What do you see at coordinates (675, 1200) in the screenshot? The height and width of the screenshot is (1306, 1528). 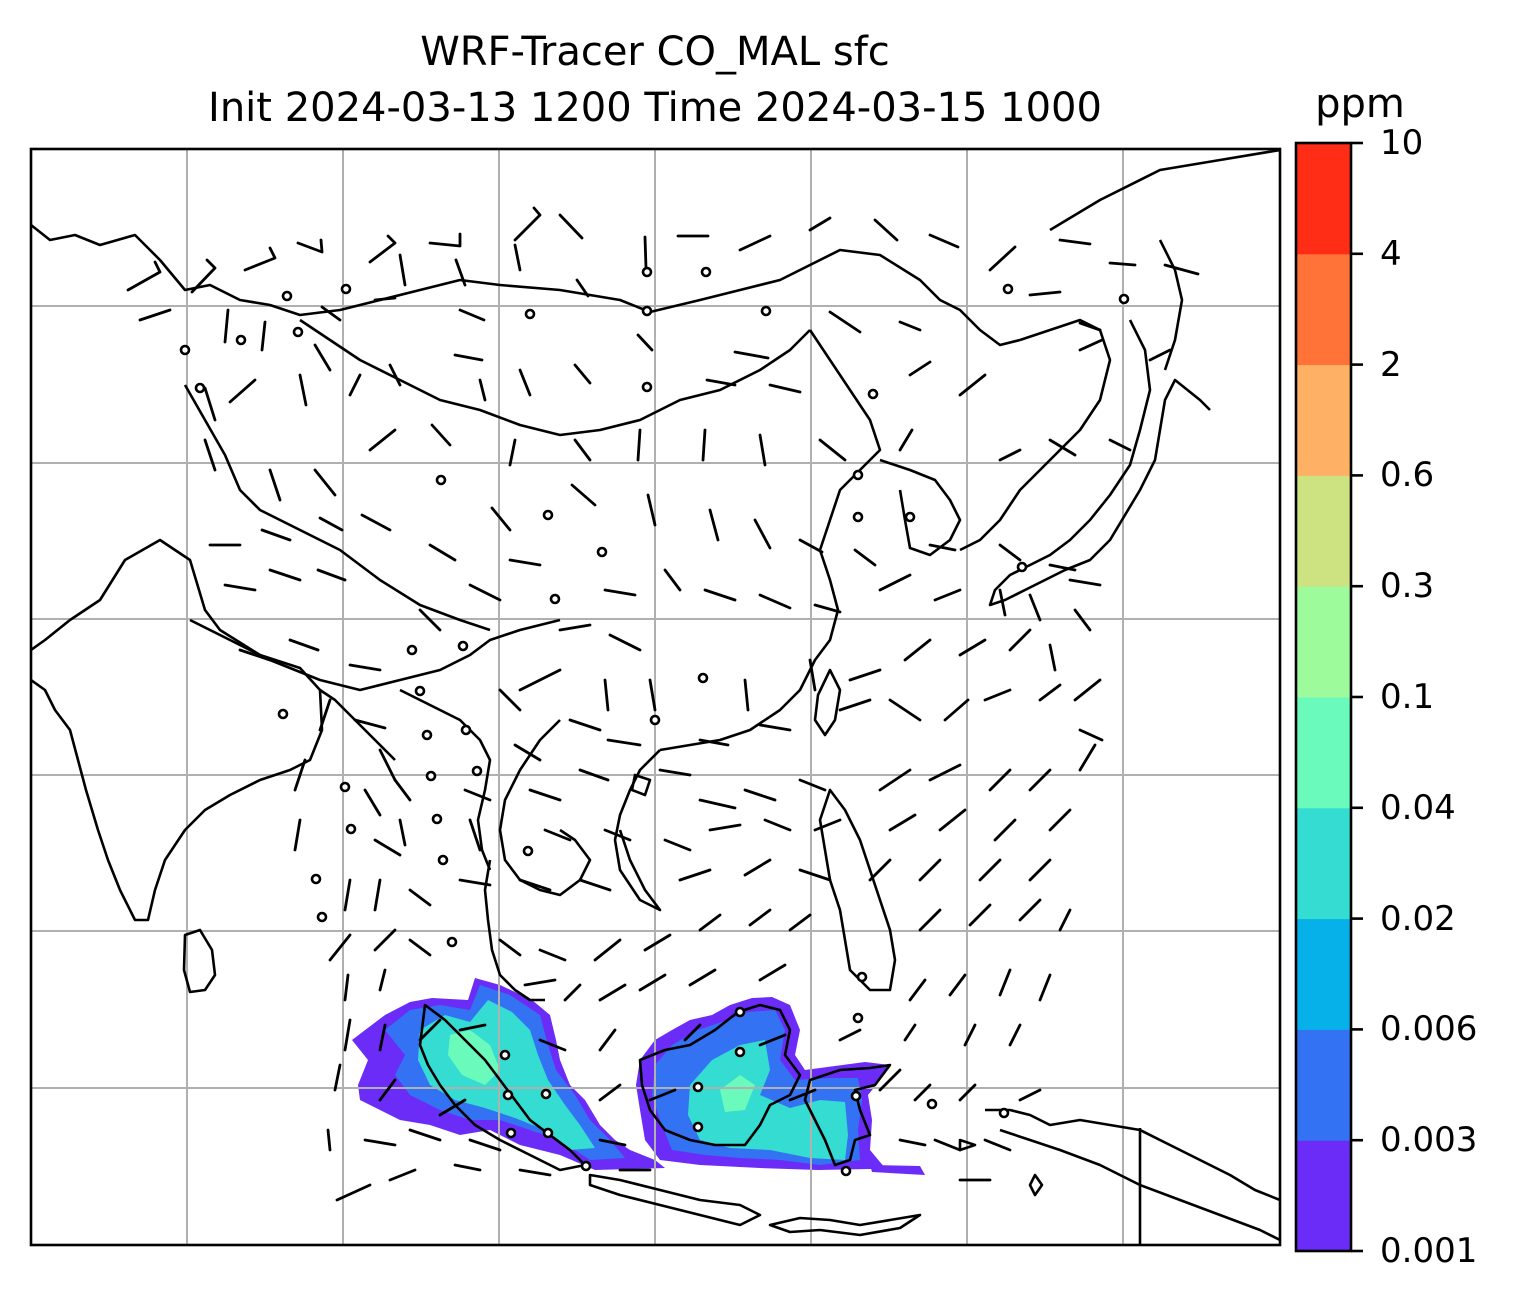 I see `coast-java` at bounding box center [675, 1200].